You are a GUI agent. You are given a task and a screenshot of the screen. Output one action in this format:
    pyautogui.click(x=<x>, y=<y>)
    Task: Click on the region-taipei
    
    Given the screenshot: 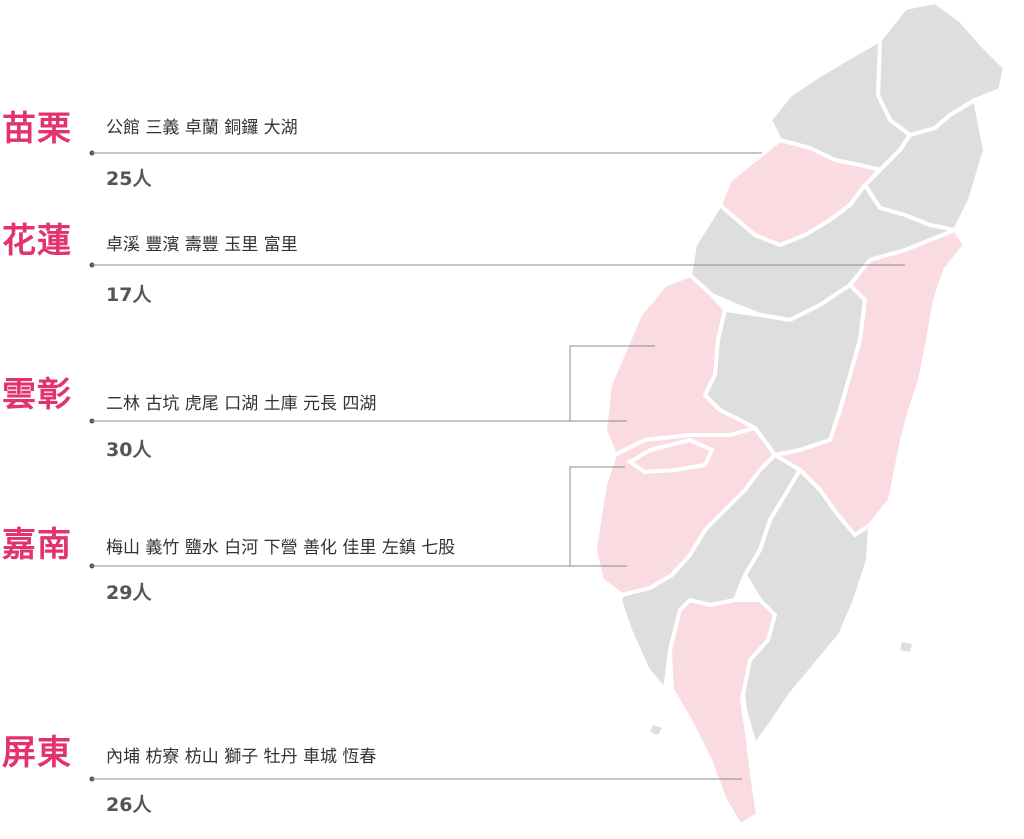 What is the action you would take?
    pyautogui.click(x=941, y=68)
    